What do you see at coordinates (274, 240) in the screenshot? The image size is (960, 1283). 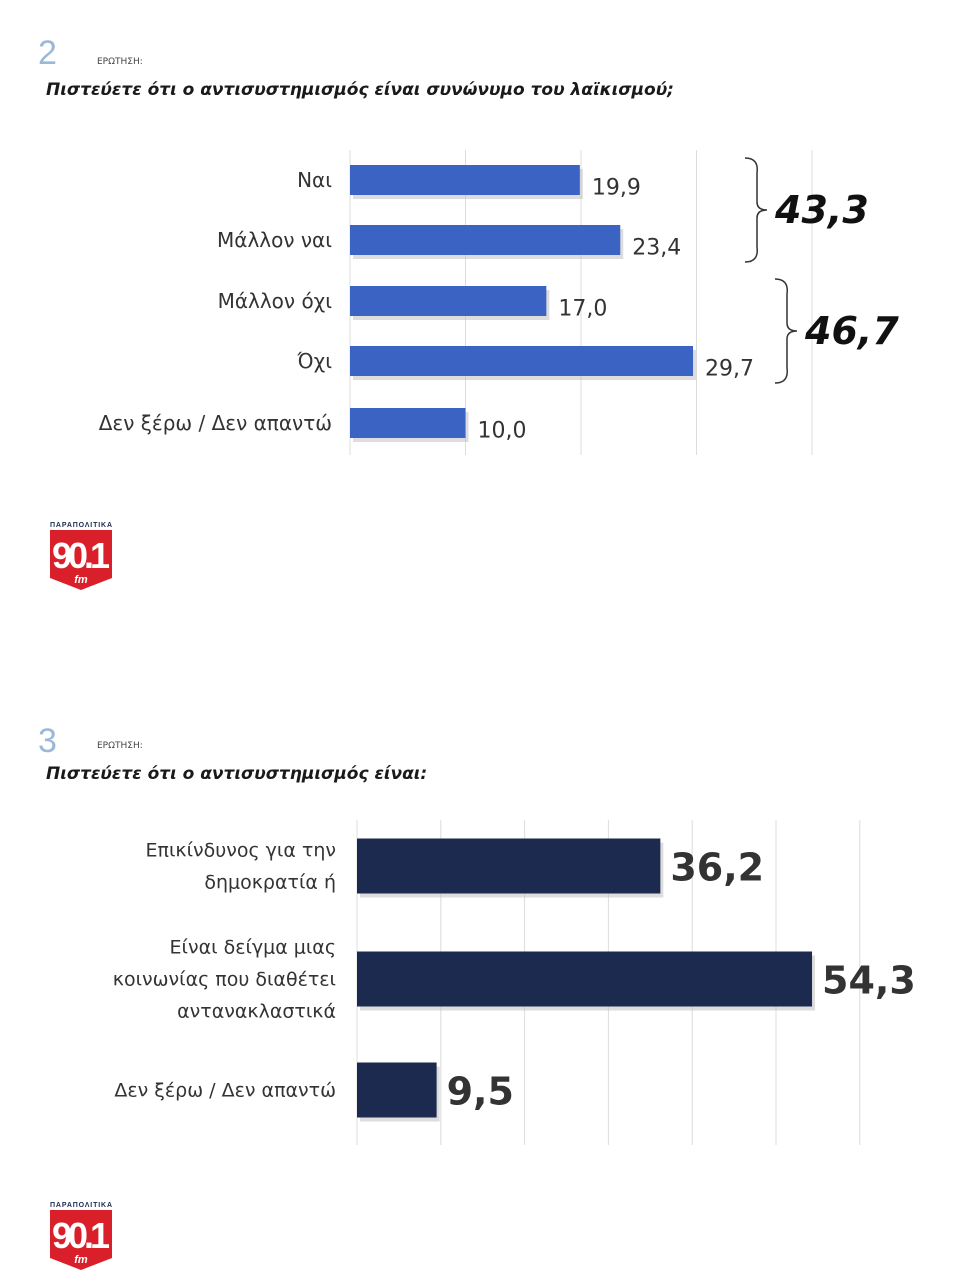 I see `category-label: Μάλλον ναι` at bounding box center [274, 240].